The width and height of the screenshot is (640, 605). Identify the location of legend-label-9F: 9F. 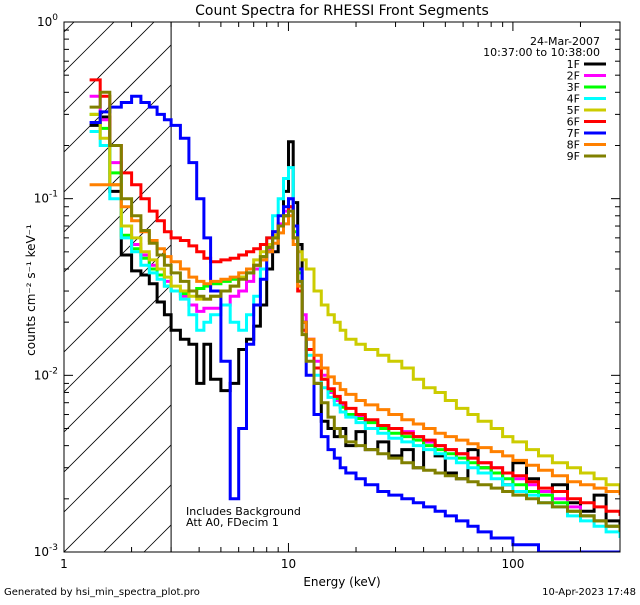
(573, 156).